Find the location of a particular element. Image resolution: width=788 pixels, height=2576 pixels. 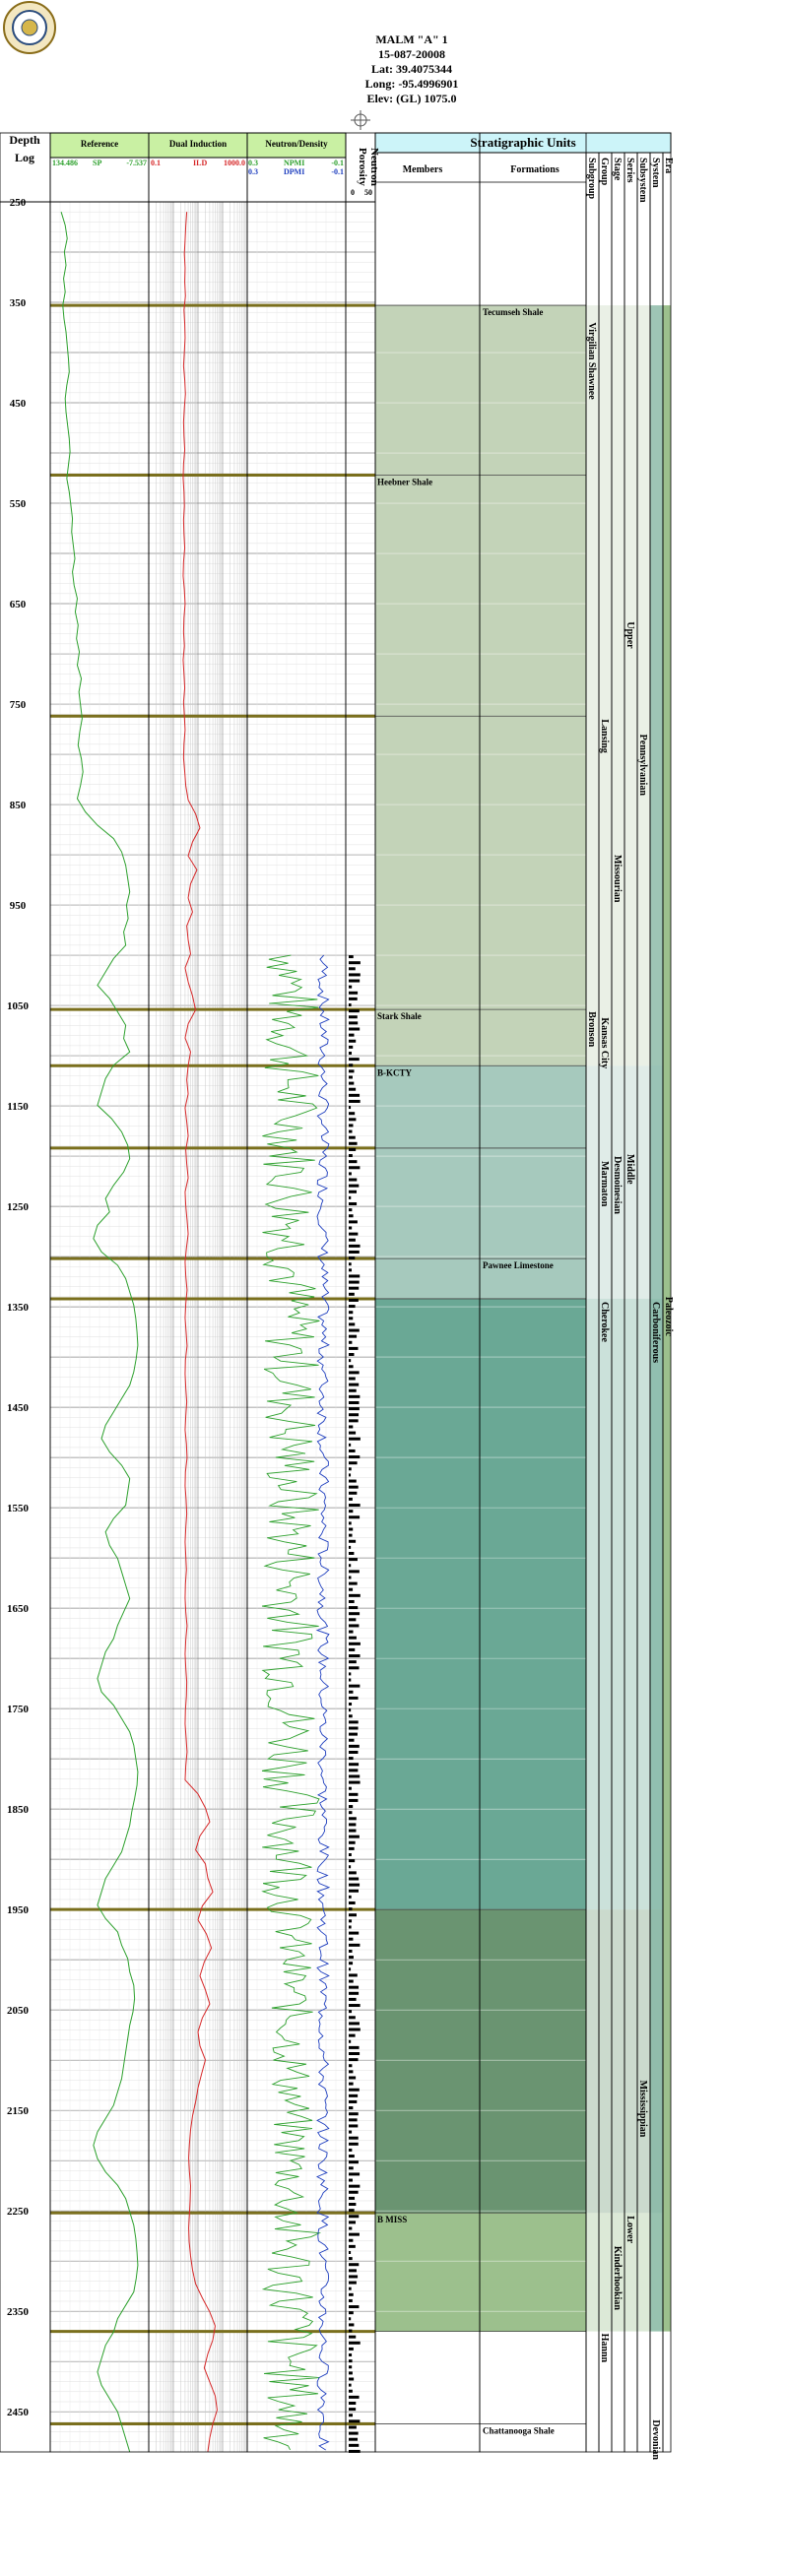

crosshair-icon is located at coordinates (360, 120).